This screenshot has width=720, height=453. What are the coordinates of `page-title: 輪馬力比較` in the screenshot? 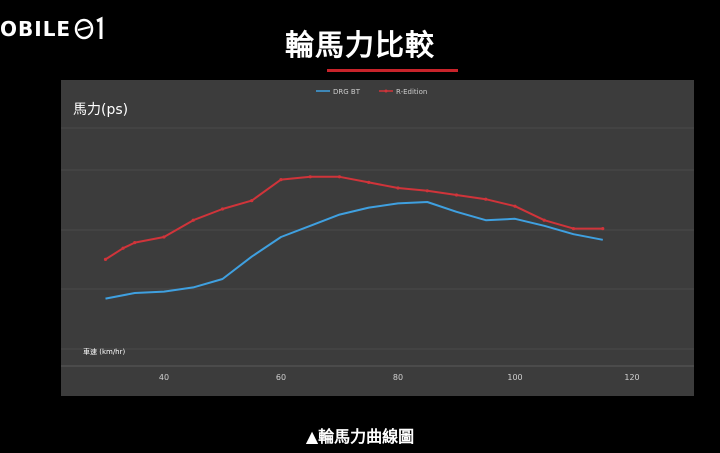 It's located at (359, 45).